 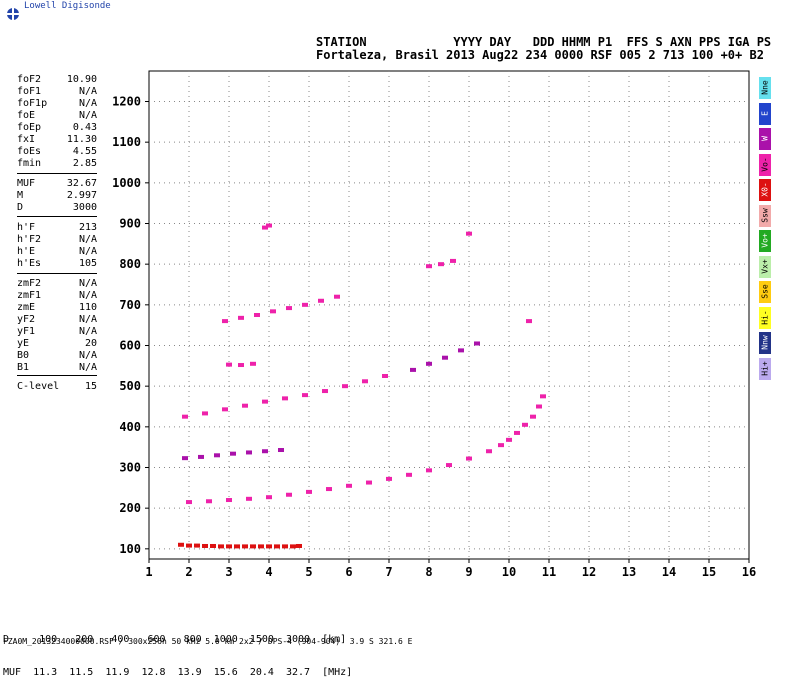 What do you see at coordinates (765, 113) in the screenshot?
I see `legend-label: E` at bounding box center [765, 113].